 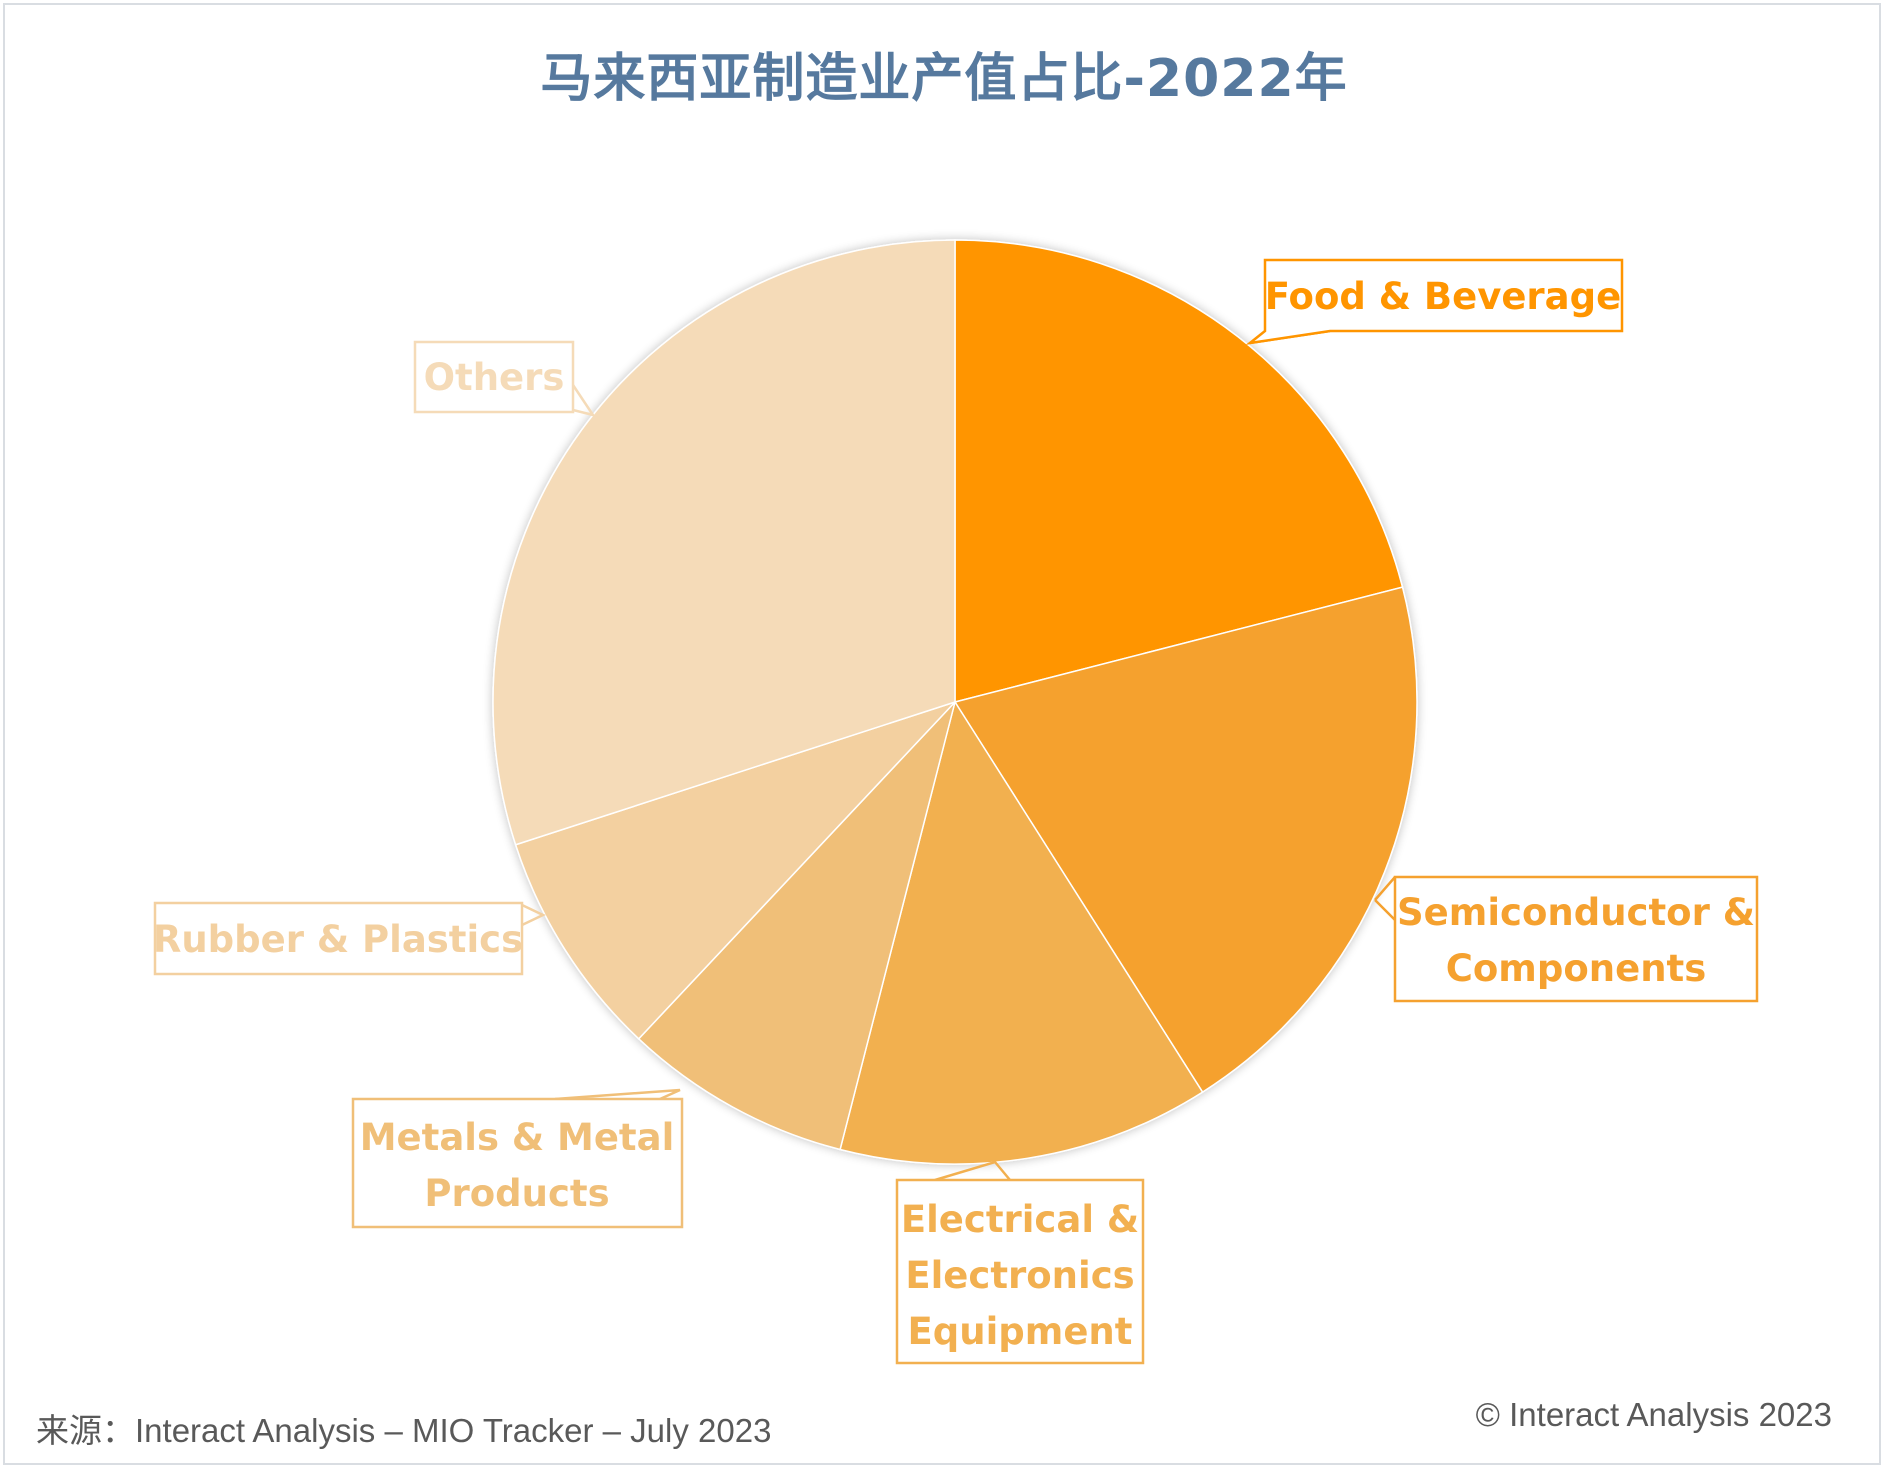 I want to click on callout-electrical-box, so click(x=1020, y=1271).